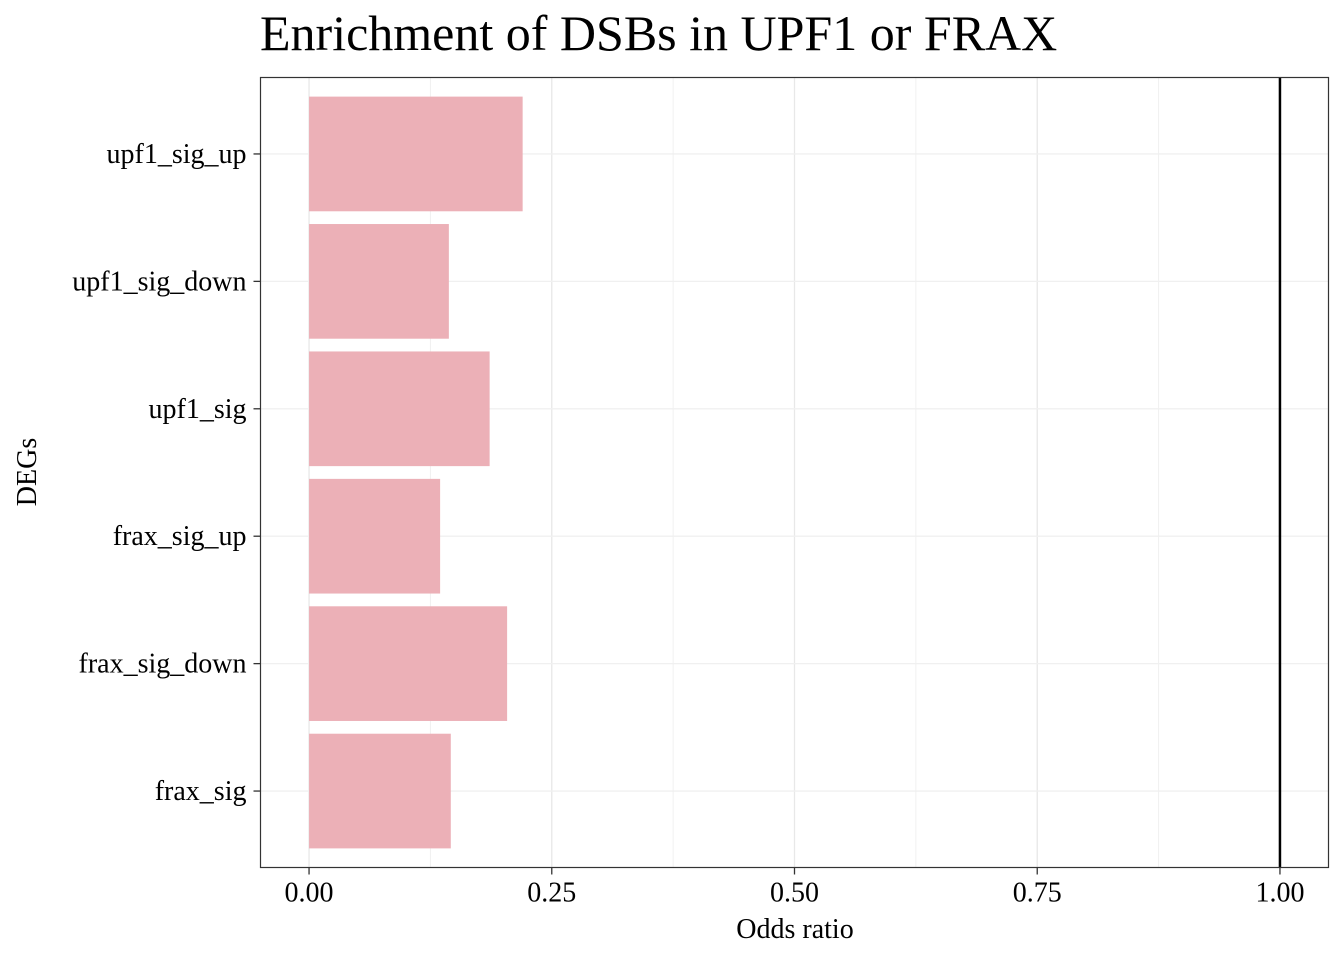 This screenshot has height=965, width=1344. What do you see at coordinates (380, 791) in the screenshot?
I see `bar-frax-sig` at bounding box center [380, 791].